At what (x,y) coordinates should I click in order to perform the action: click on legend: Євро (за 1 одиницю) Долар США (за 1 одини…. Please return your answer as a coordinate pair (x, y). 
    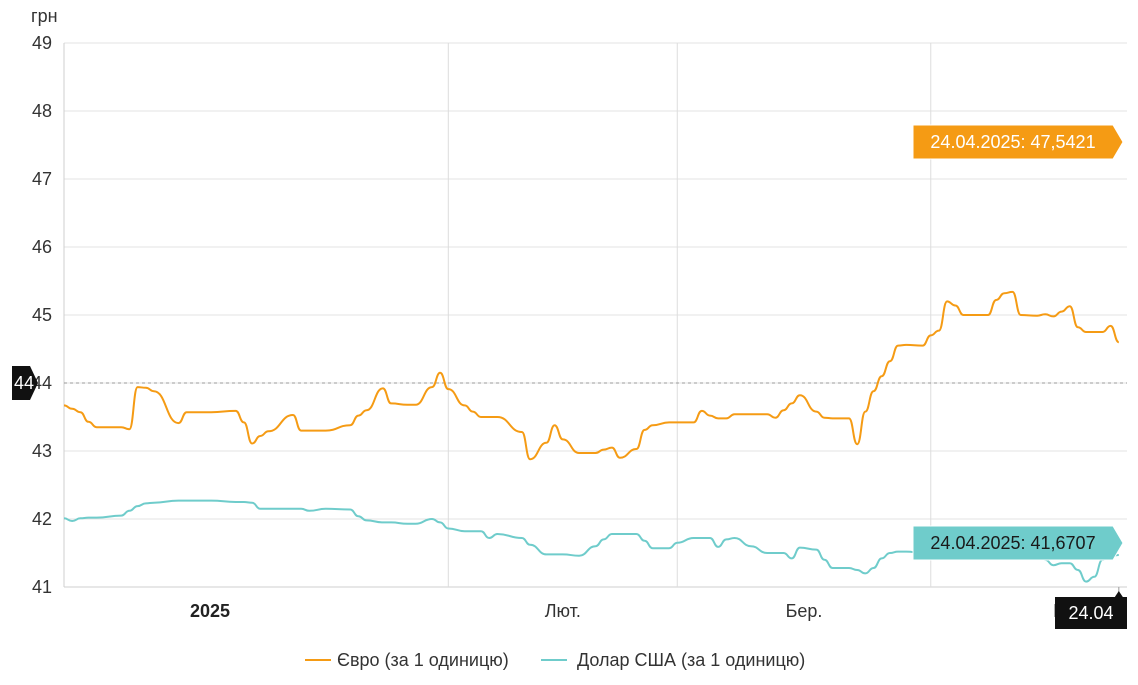
    Looking at the image, I should click on (555, 660).